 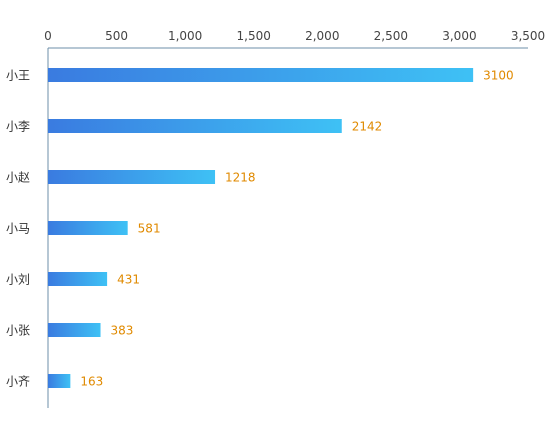 I want to click on value-label: 1218, so click(x=240, y=178).